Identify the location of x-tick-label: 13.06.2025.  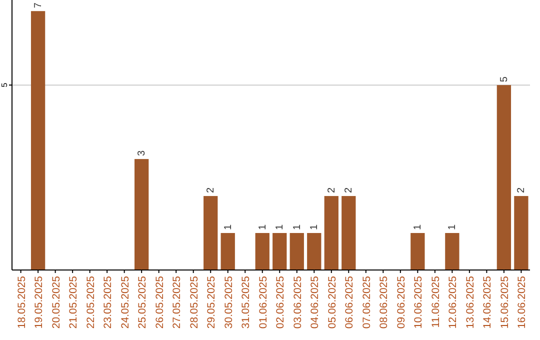
(470, 302).